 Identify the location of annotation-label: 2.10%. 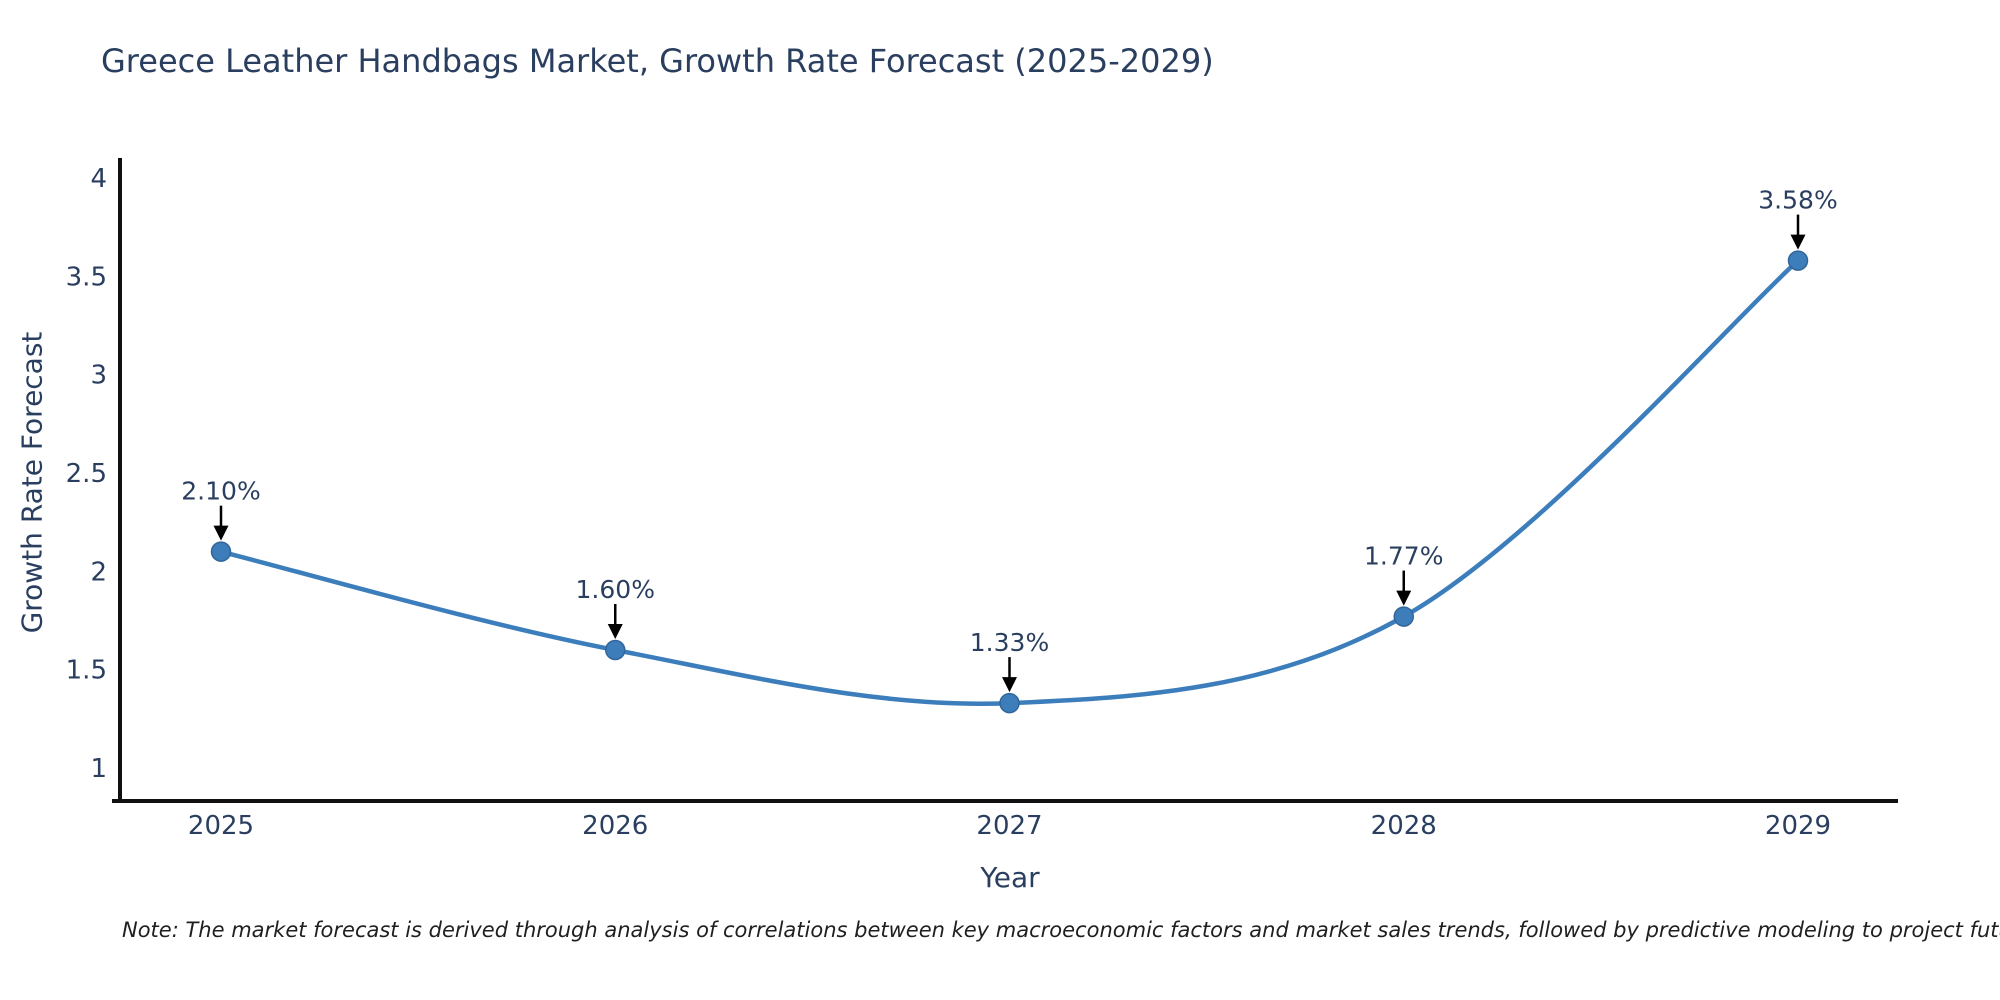
(220, 491).